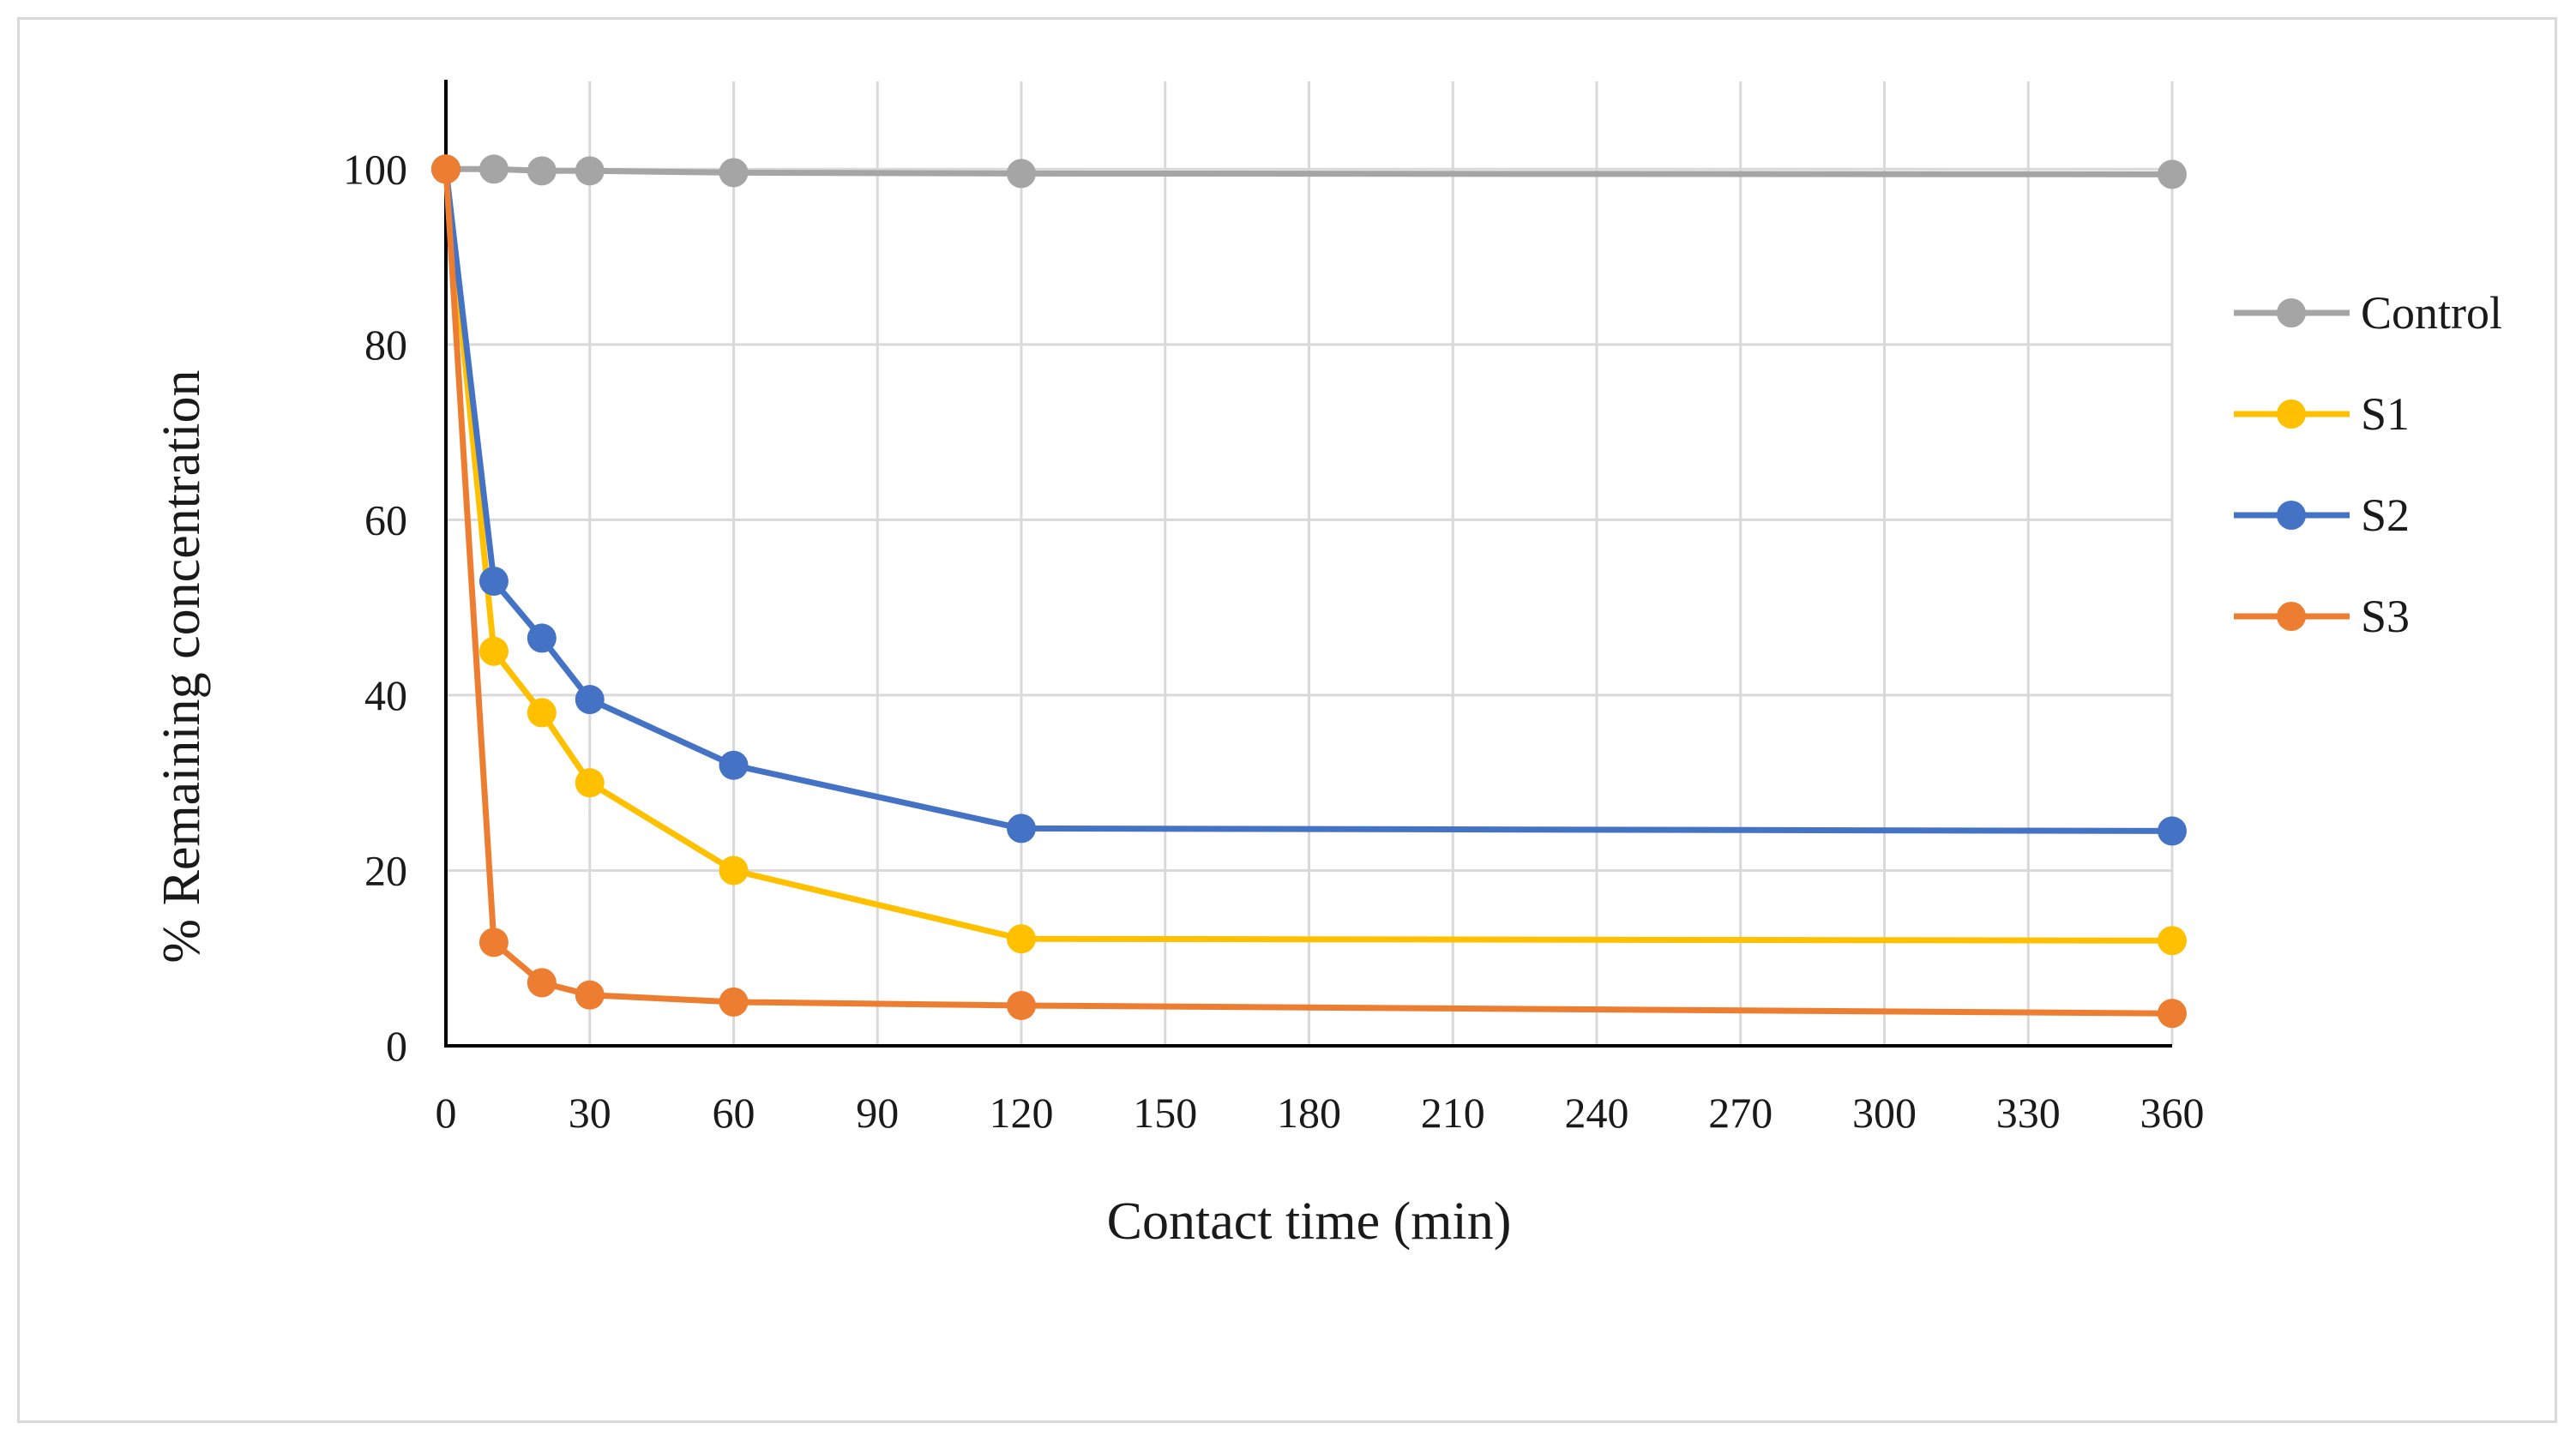  I want to click on legend-label-s2: S2, so click(2385, 515).